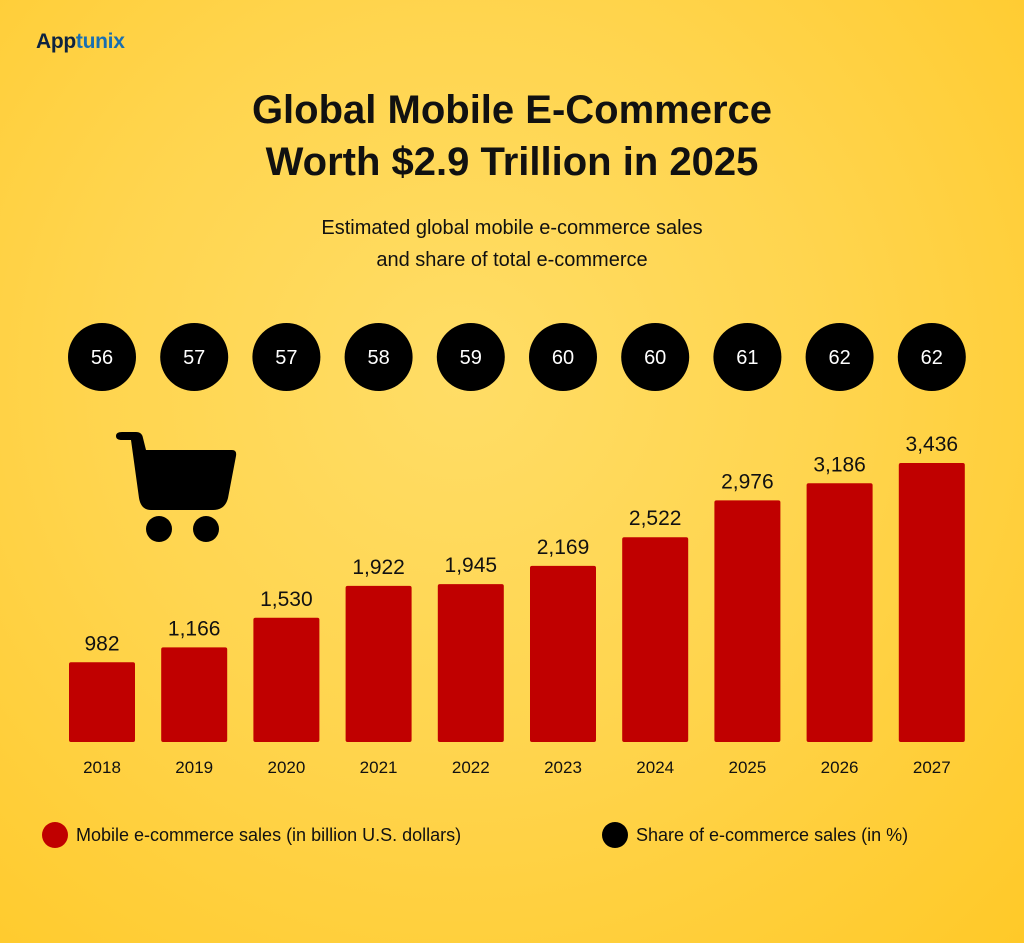  I want to click on bar-value-label: 2,976, so click(747, 481).